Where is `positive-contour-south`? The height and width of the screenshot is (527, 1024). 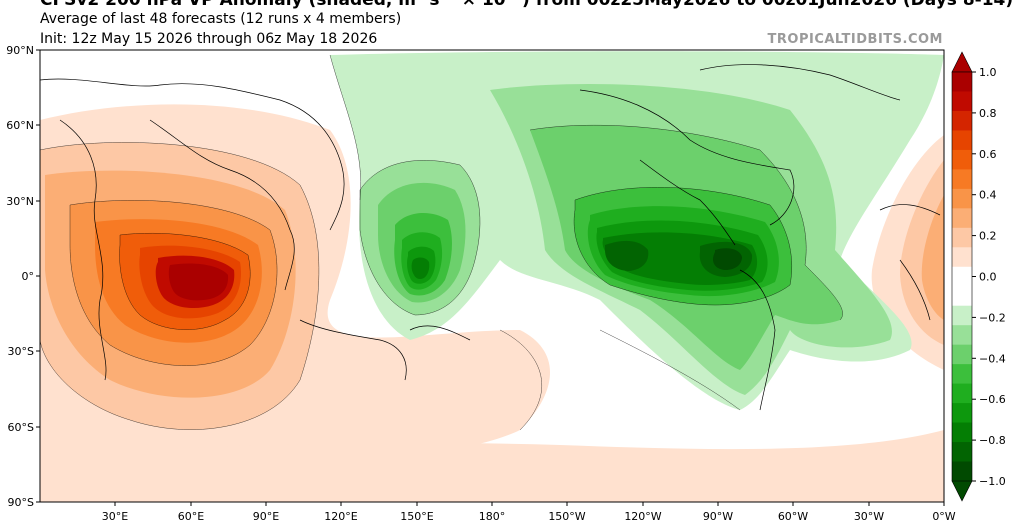
positive-contour-south is located at coordinates (492, 466).